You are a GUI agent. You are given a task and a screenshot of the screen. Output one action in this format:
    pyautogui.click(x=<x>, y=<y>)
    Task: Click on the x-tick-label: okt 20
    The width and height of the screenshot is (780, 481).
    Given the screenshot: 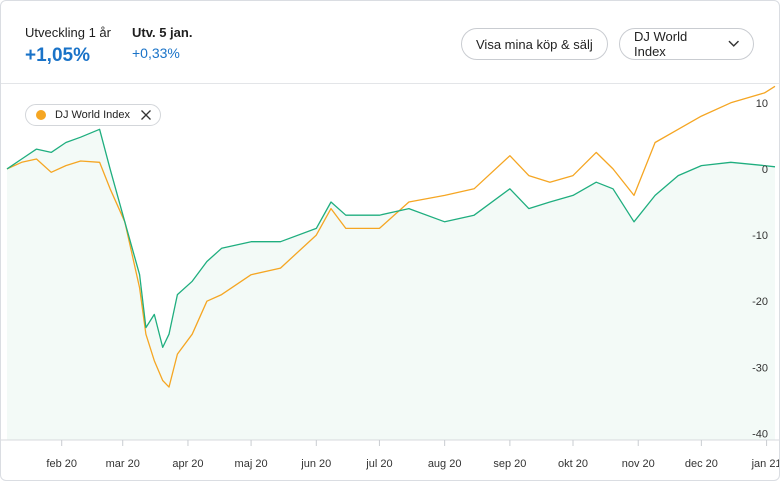 What is the action you would take?
    pyautogui.click(x=573, y=464)
    